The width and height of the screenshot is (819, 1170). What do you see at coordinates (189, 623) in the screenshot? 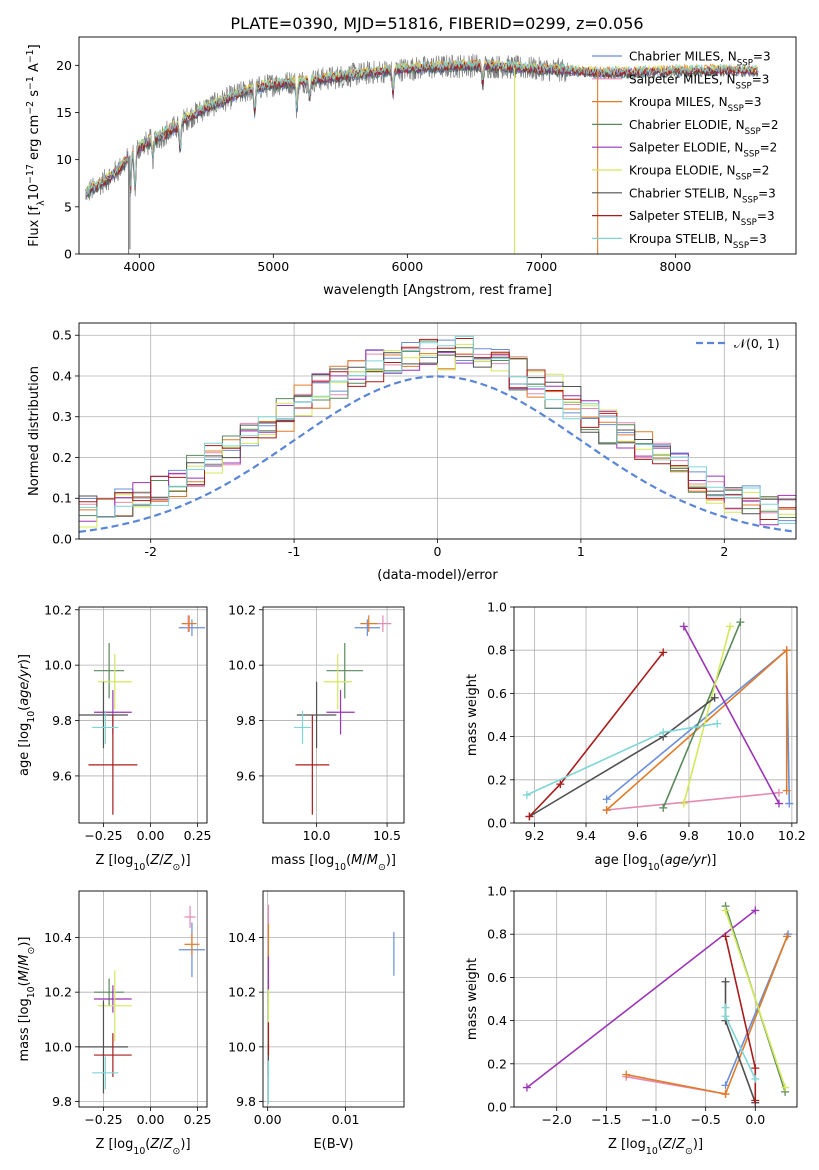
I see `data-point-kroupa-miles` at bounding box center [189, 623].